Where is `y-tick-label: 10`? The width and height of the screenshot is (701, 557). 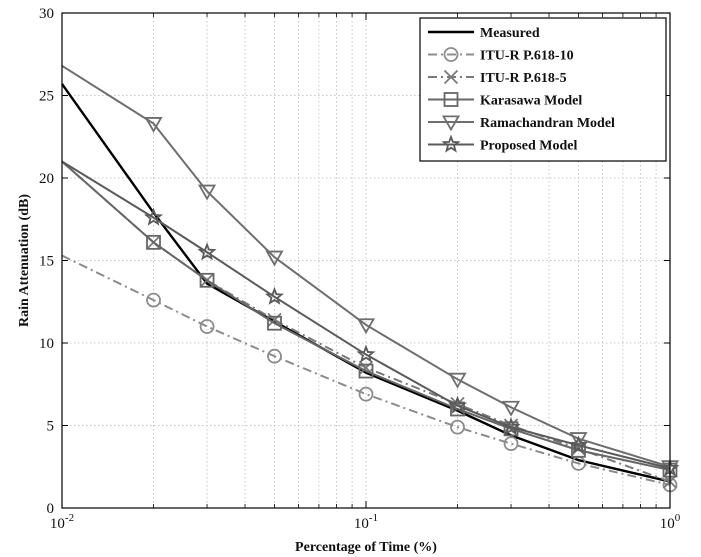 y-tick-label: 10 is located at coordinates (46, 344).